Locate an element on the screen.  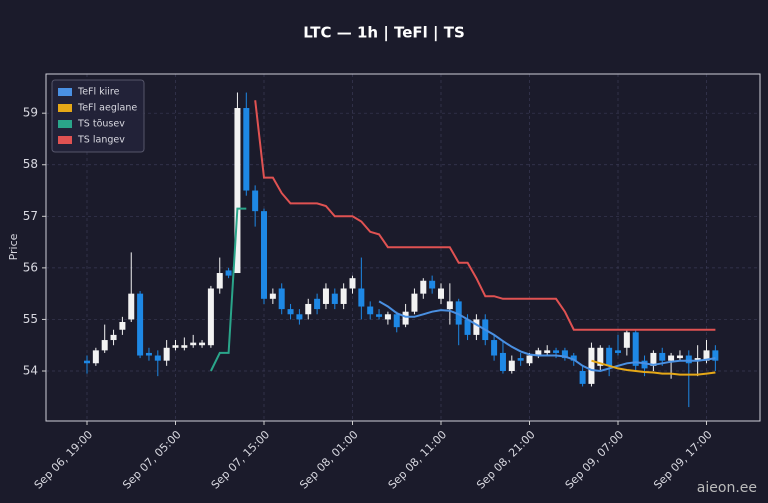
y-axis-label: Price is located at coordinates (13, 246).